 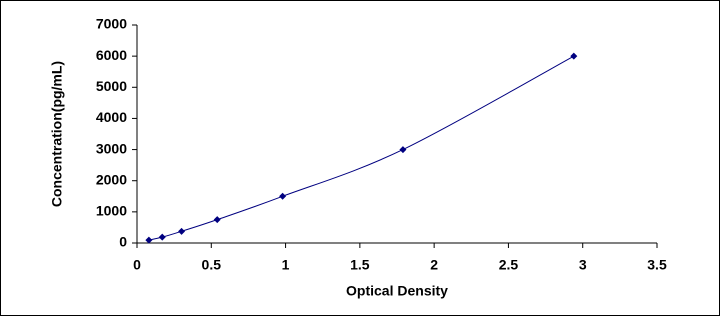 What do you see at coordinates (286, 265) in the screenshot?
I see `x-tick-label: 1` at bounding box center [286, 265].